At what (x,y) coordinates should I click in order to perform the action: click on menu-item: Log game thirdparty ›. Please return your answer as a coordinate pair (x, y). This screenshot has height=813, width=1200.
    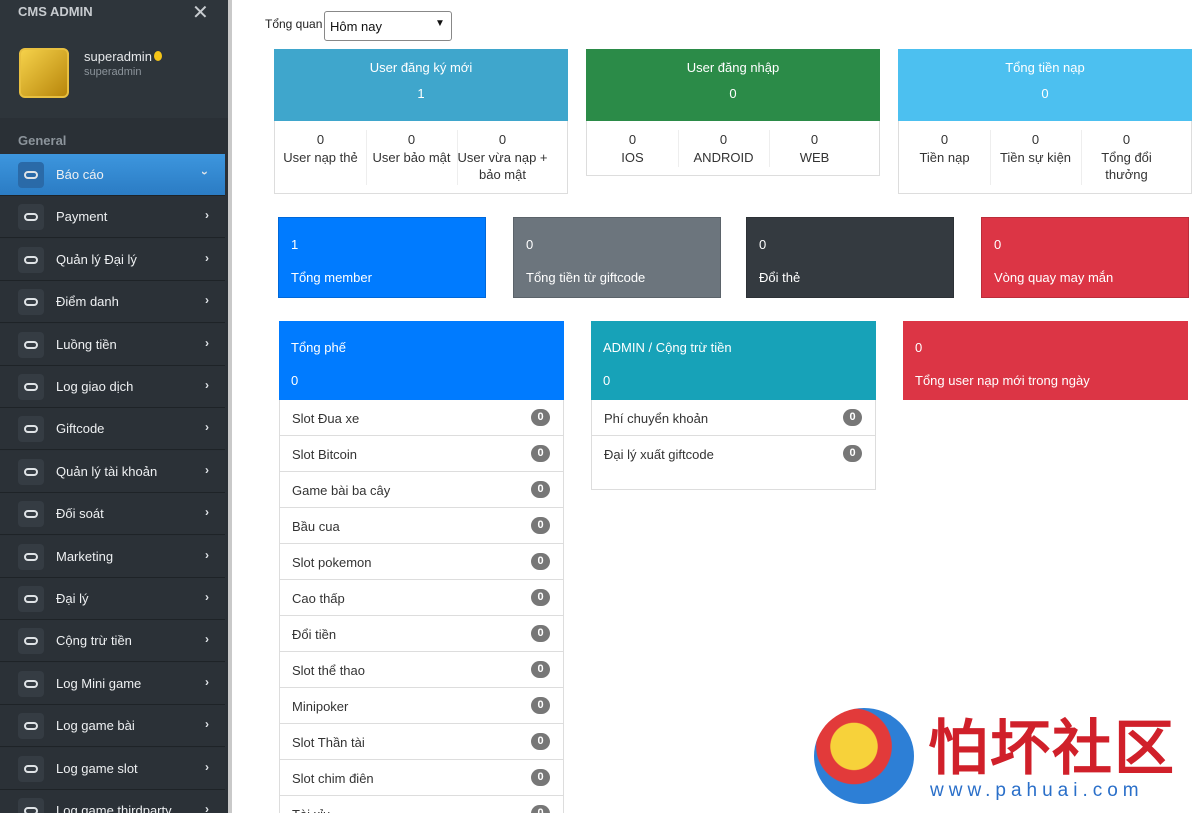
    Looking at the image, I should click on (112, 801).